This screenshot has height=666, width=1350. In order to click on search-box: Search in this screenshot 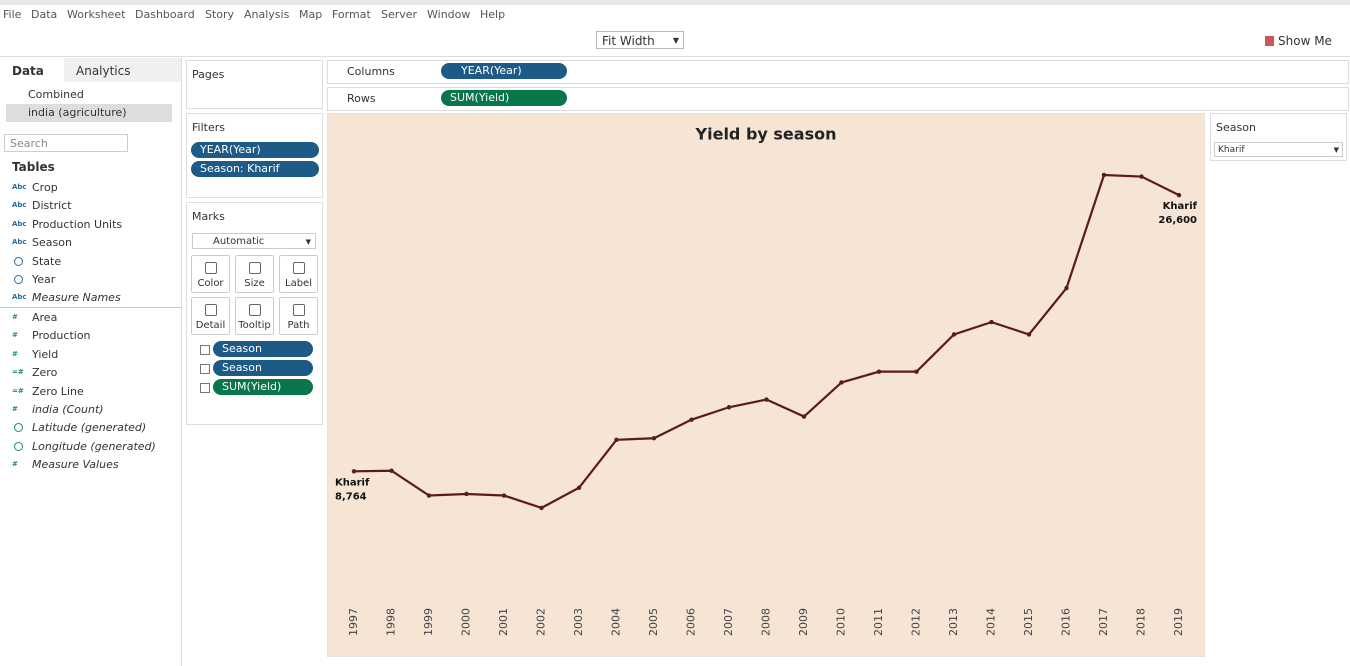, I will do `click(66, 143)`.